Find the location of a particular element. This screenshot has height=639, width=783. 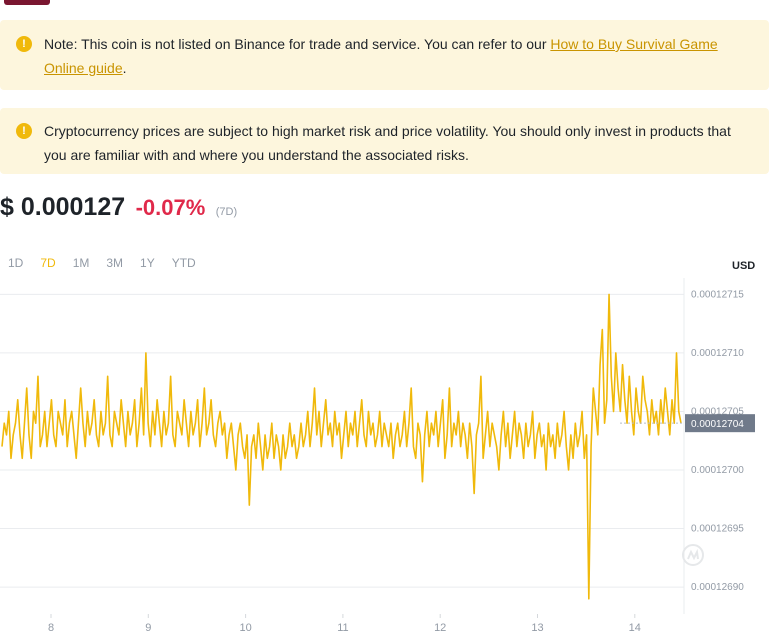

time-range-selector: 1D 7D 1M 3M 1Y YTD is located at coordinates (110, 263).